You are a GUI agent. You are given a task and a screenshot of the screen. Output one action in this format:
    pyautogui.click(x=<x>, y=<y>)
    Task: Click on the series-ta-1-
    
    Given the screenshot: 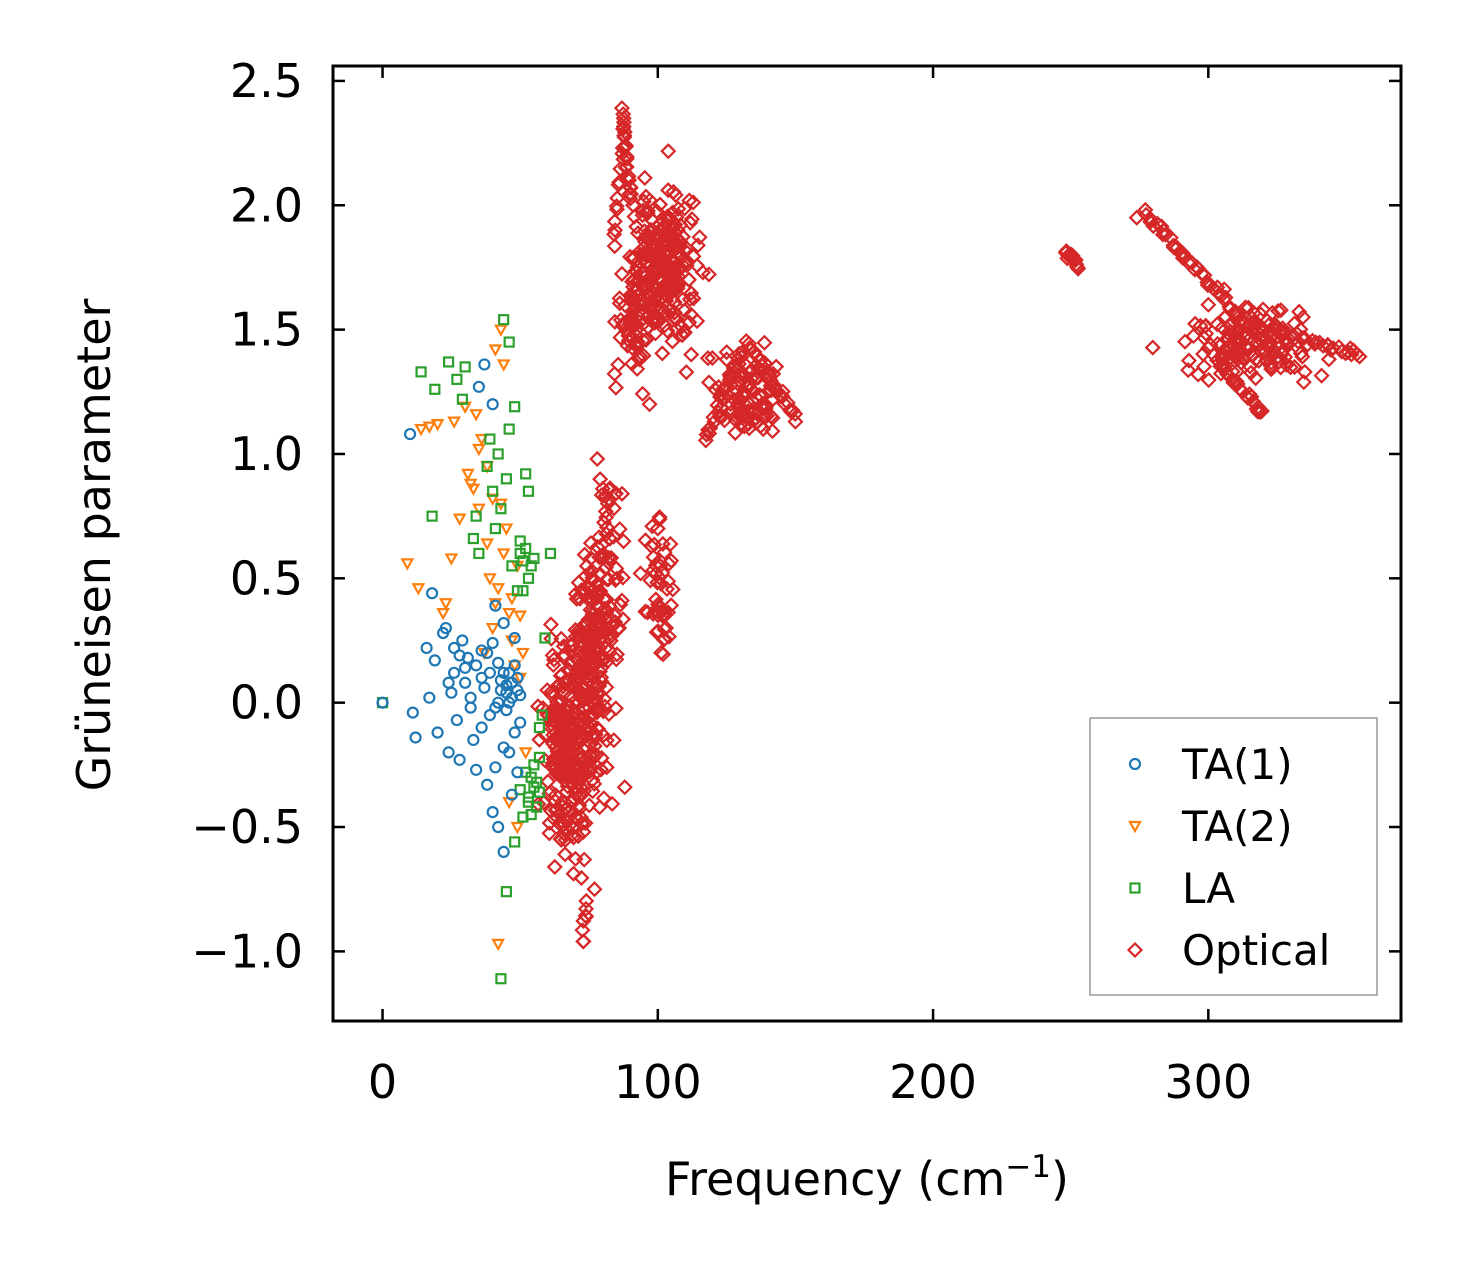 What is the action you would take?
    pyautogui.click(x=451, y=608)
    